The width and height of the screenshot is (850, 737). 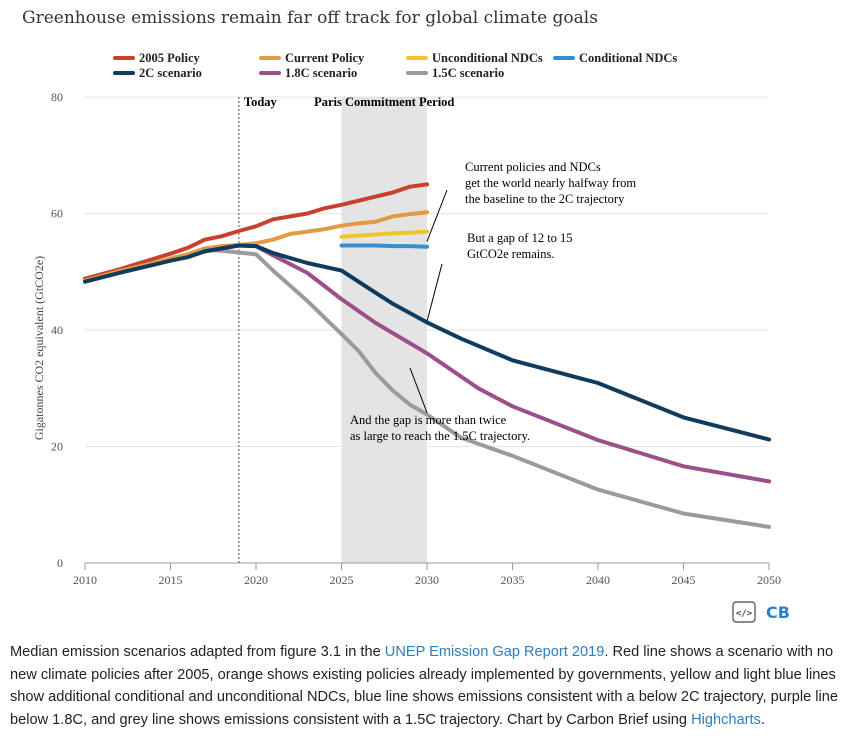 What do you see at coordinates (778, 612) in the screenshot?
I see `cb-logo-text: CB` at bounding box center [778, 612].